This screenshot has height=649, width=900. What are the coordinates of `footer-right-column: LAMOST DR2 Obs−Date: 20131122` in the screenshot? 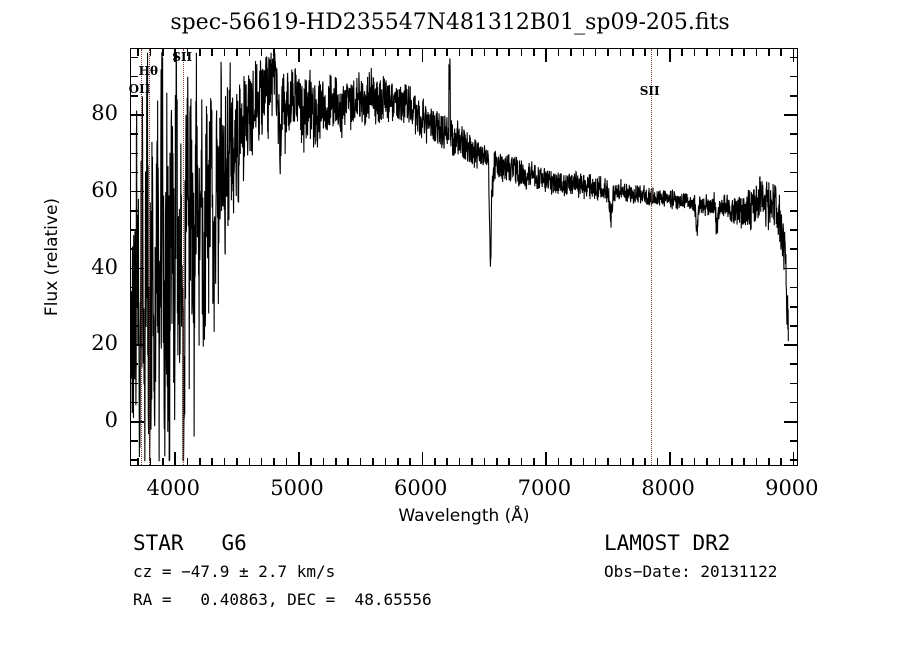 It's located at (690, 557).